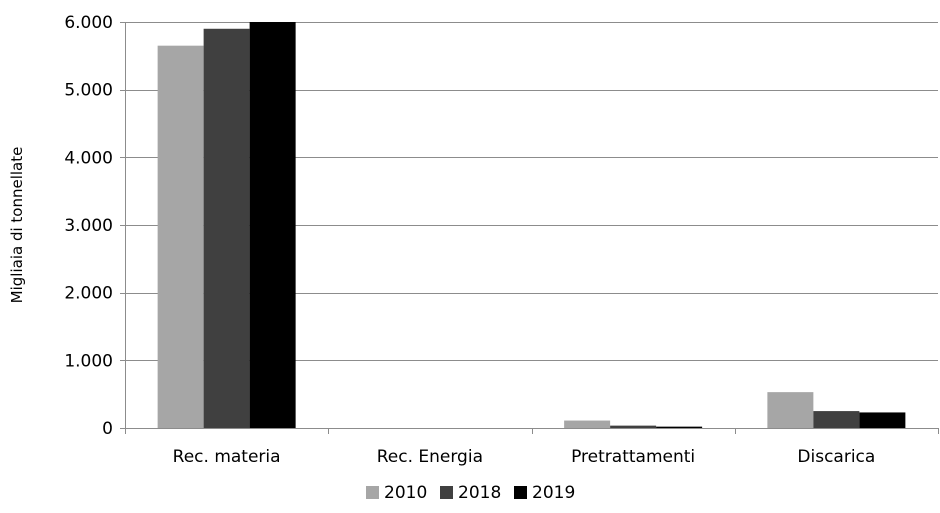 This screenshot has width=940, height=513. I want to click on x-tick-label: Rec. Energia, so click(430, 457).